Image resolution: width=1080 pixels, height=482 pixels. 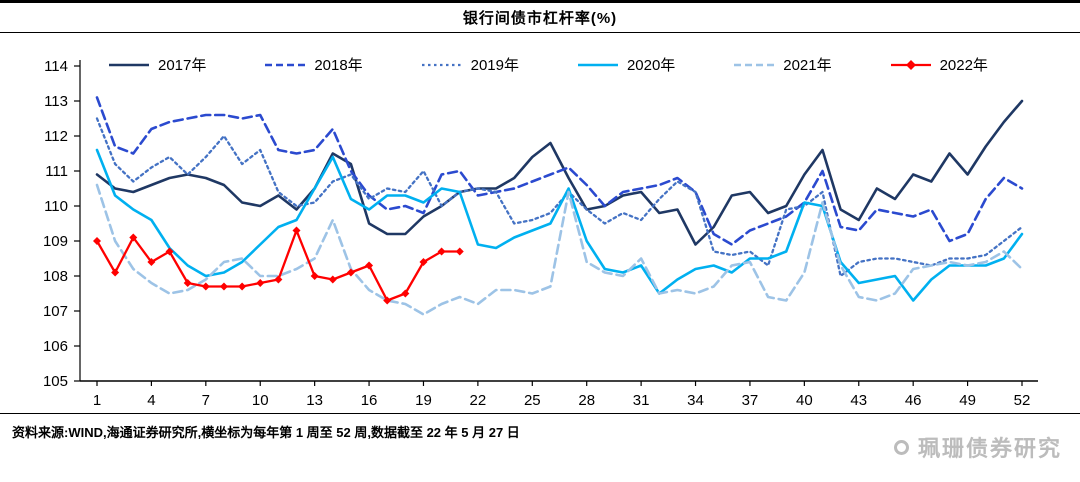 What do you see at coordinates (548, 64) in the screenshot?
I see `chart-legend: 2017年 2018年 2019年 2020年 2021年 2022年` at bounding box center [548, 64].